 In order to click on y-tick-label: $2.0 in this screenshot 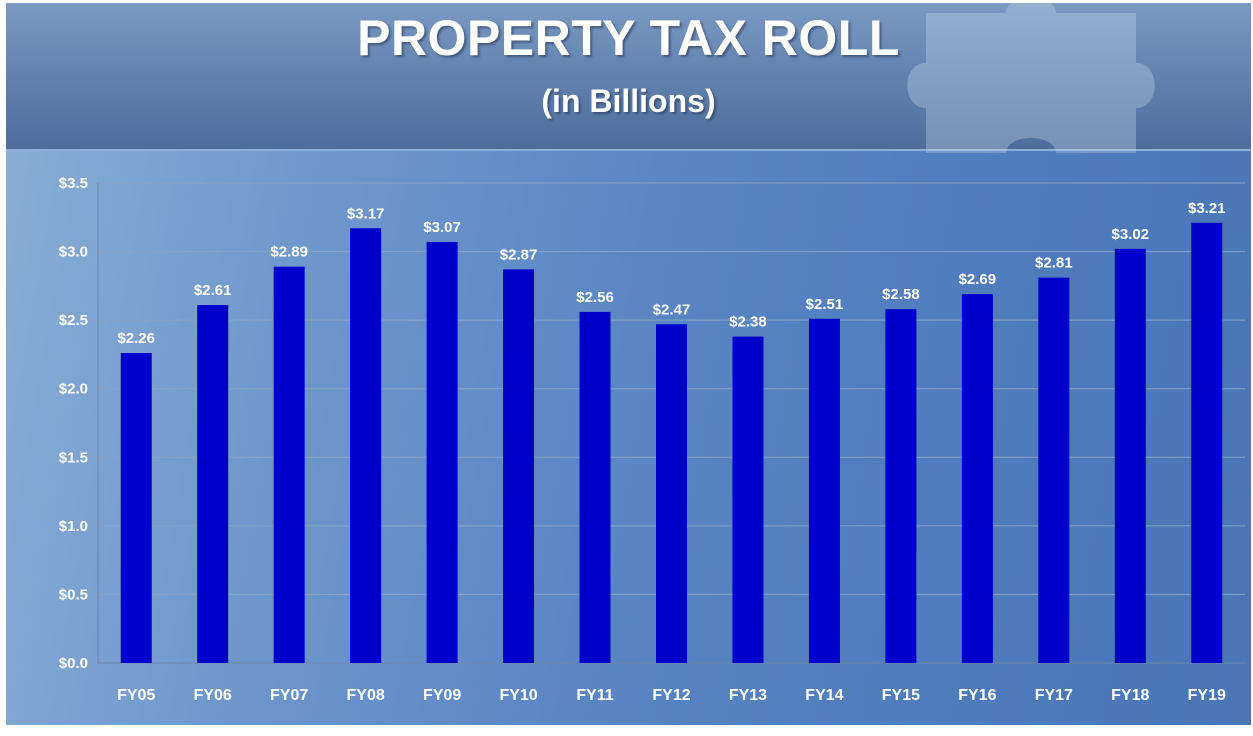, I will do `click(73, 389)`.